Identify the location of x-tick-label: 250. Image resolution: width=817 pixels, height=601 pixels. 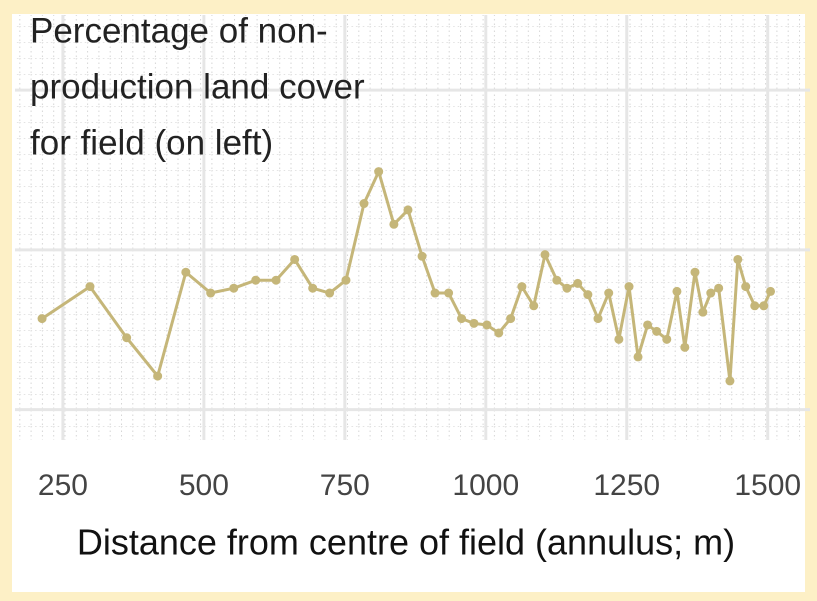
(63, 485).